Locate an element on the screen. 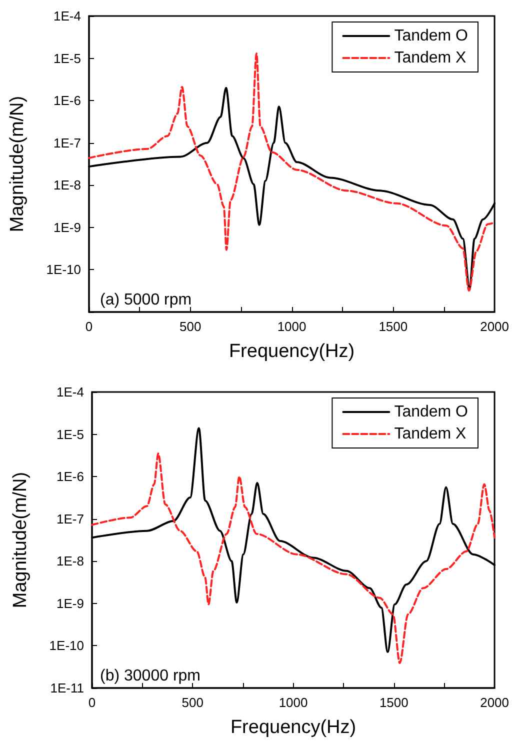 This screenshot has width=512, height=753. annotation: (a) 5000 rpm is located at coordinates (146, 300).